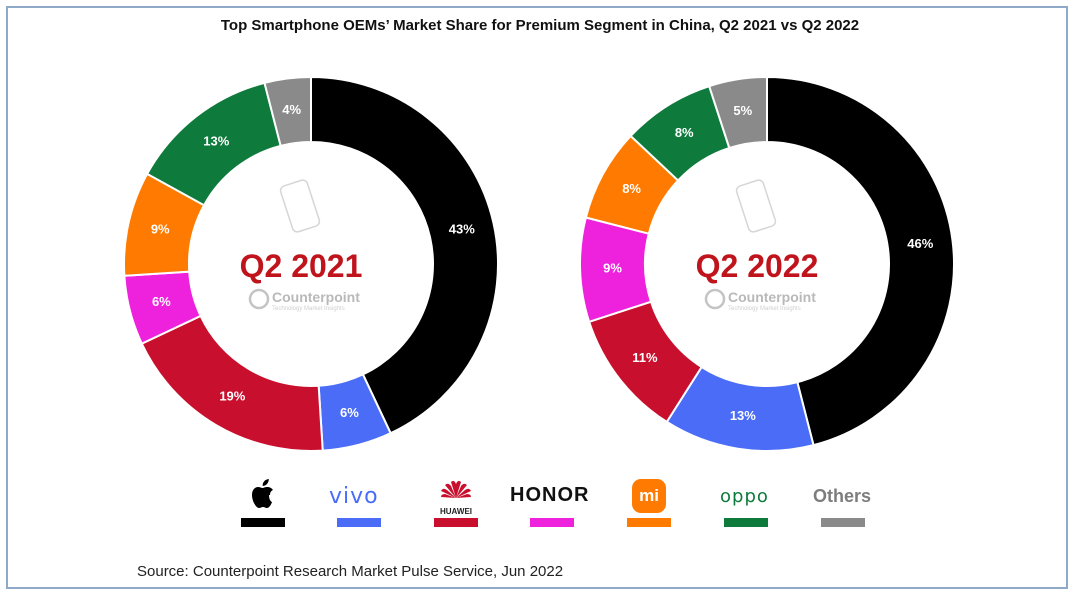 This screenshot has height=599, width=1080. Describe the element at coordinates (160, 229) in the screenshot. I see `slice-label-xiaomi: 9%` at that location.